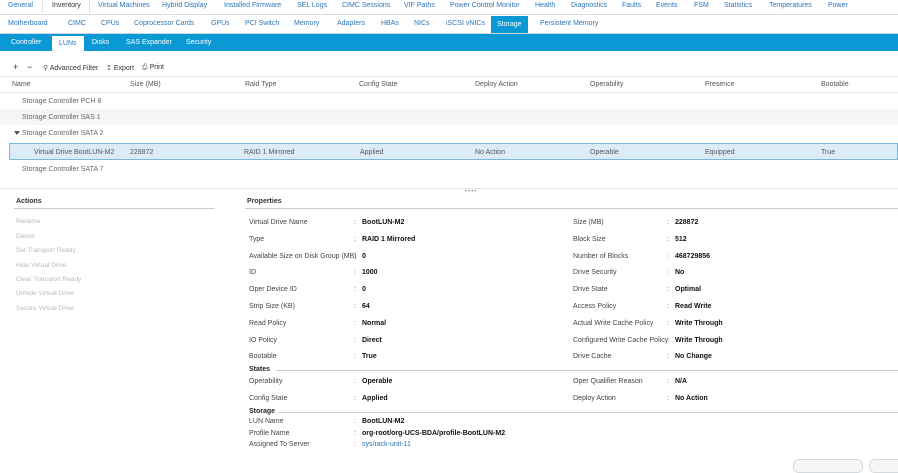 This screenshot has height=473, width=898. Describe the element at coordinates (790, 5) in the screenshot. I see `tab-temperatures: Temperatures` at that location.